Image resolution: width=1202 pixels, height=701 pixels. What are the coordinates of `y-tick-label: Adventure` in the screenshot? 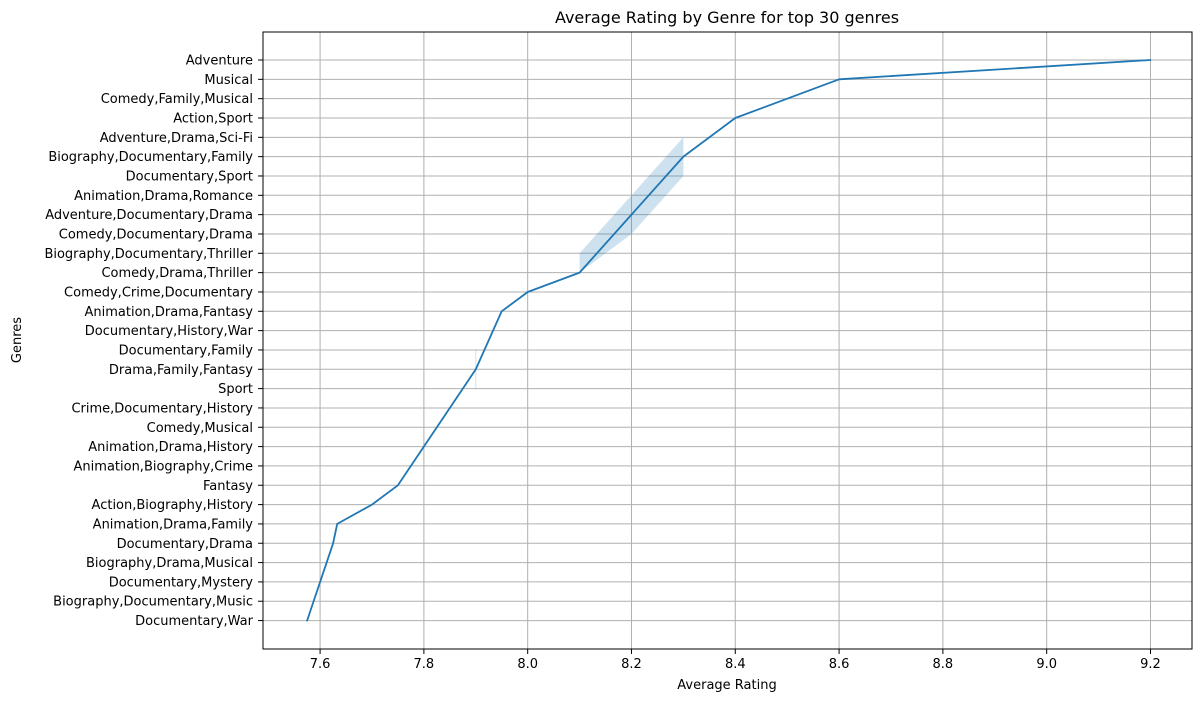 It's located at (219, 61).